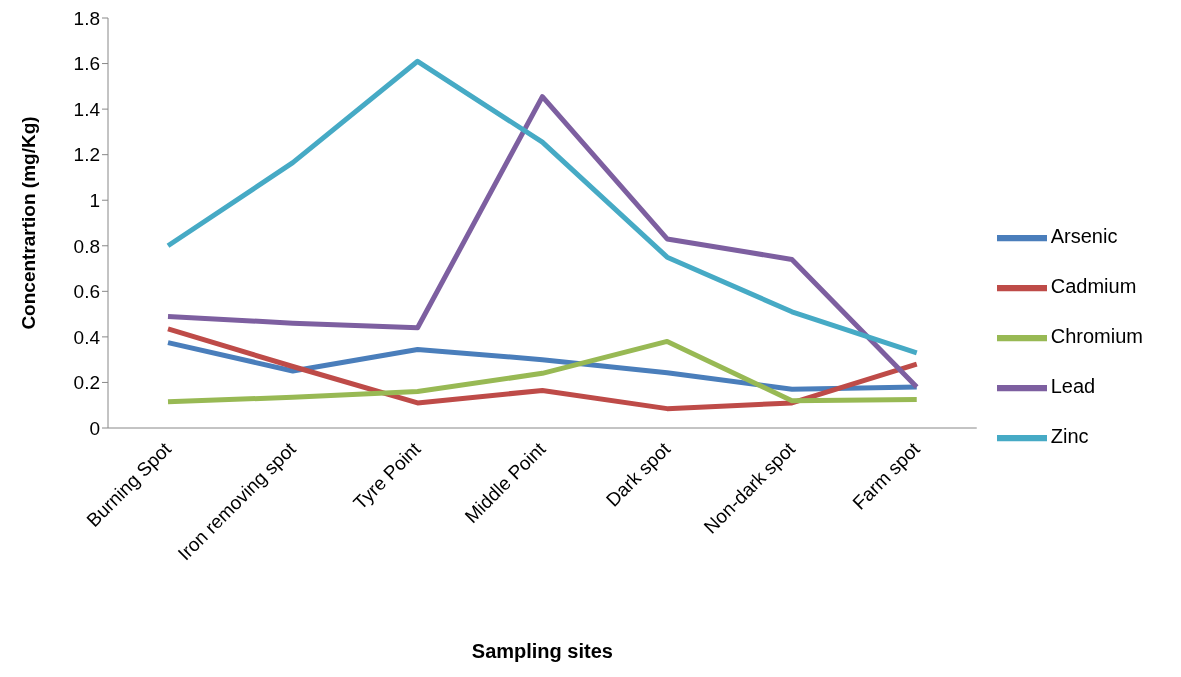 This screenshot has height=677, width=1181. What do you see at coordinates (1069, 436) in the screenshot?
I see `legend-label: Zinc` at bounding box center [1069, 436].